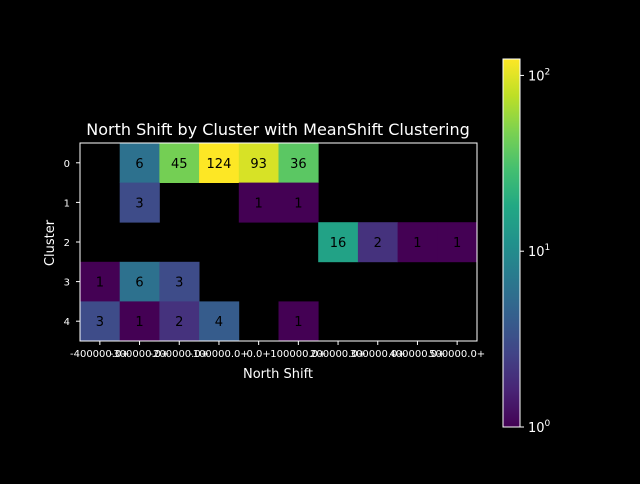  Describe the element at coordinates (417, 354) in the screenshot. I see `x-tick-label: 400000.0+` at that location.